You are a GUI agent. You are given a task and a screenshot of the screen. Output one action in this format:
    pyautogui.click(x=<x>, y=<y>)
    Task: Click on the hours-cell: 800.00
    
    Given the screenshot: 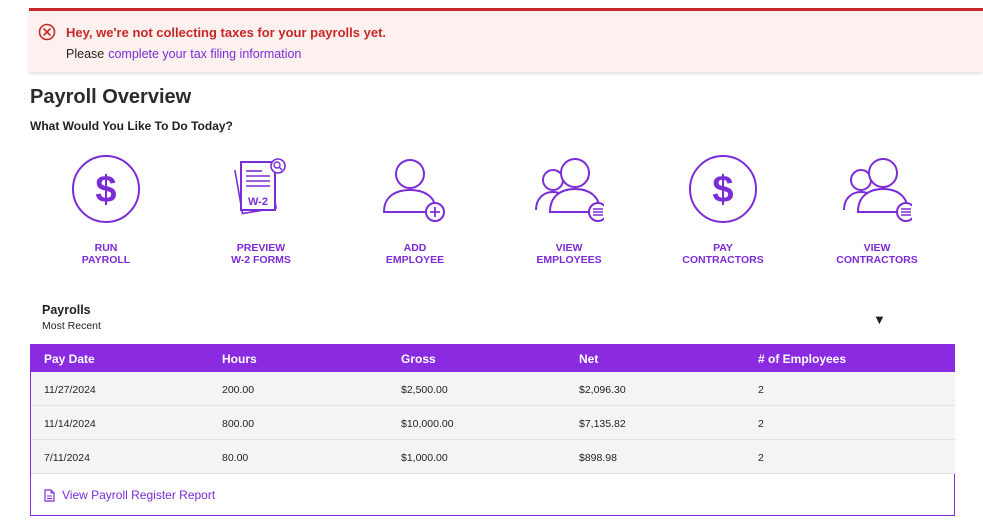 What is the action you would take?
    pyautogui.click(x=238, y=424)
    